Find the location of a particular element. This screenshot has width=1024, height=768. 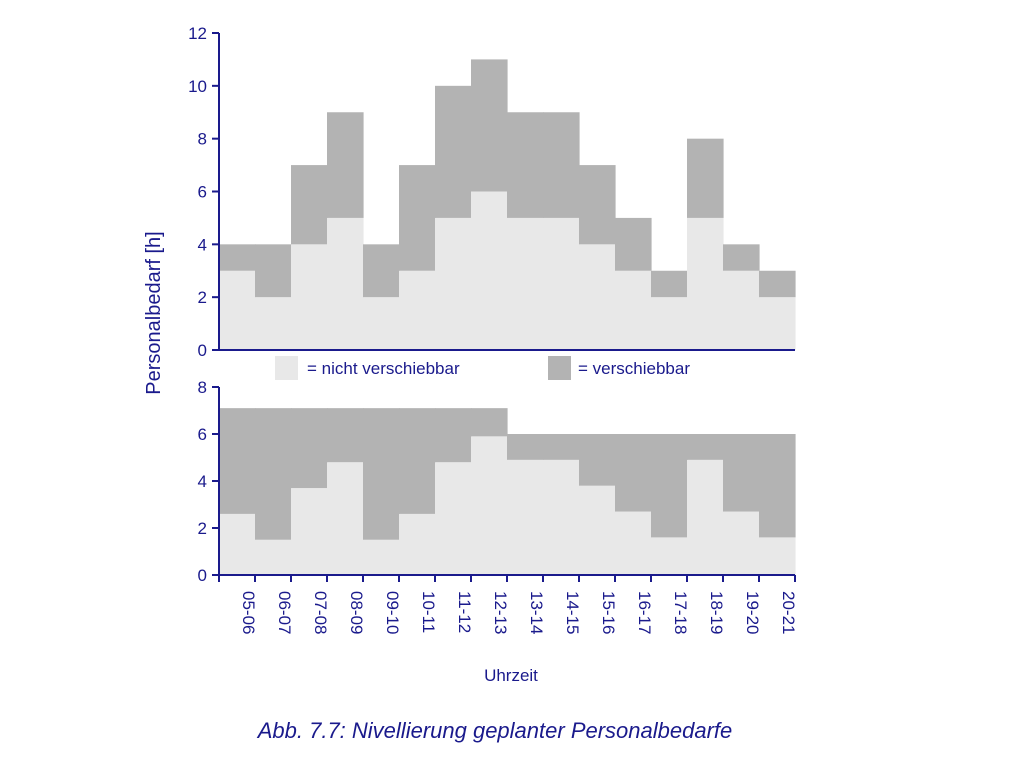

bottom-chart-bars is located at coordinates (507, 491).